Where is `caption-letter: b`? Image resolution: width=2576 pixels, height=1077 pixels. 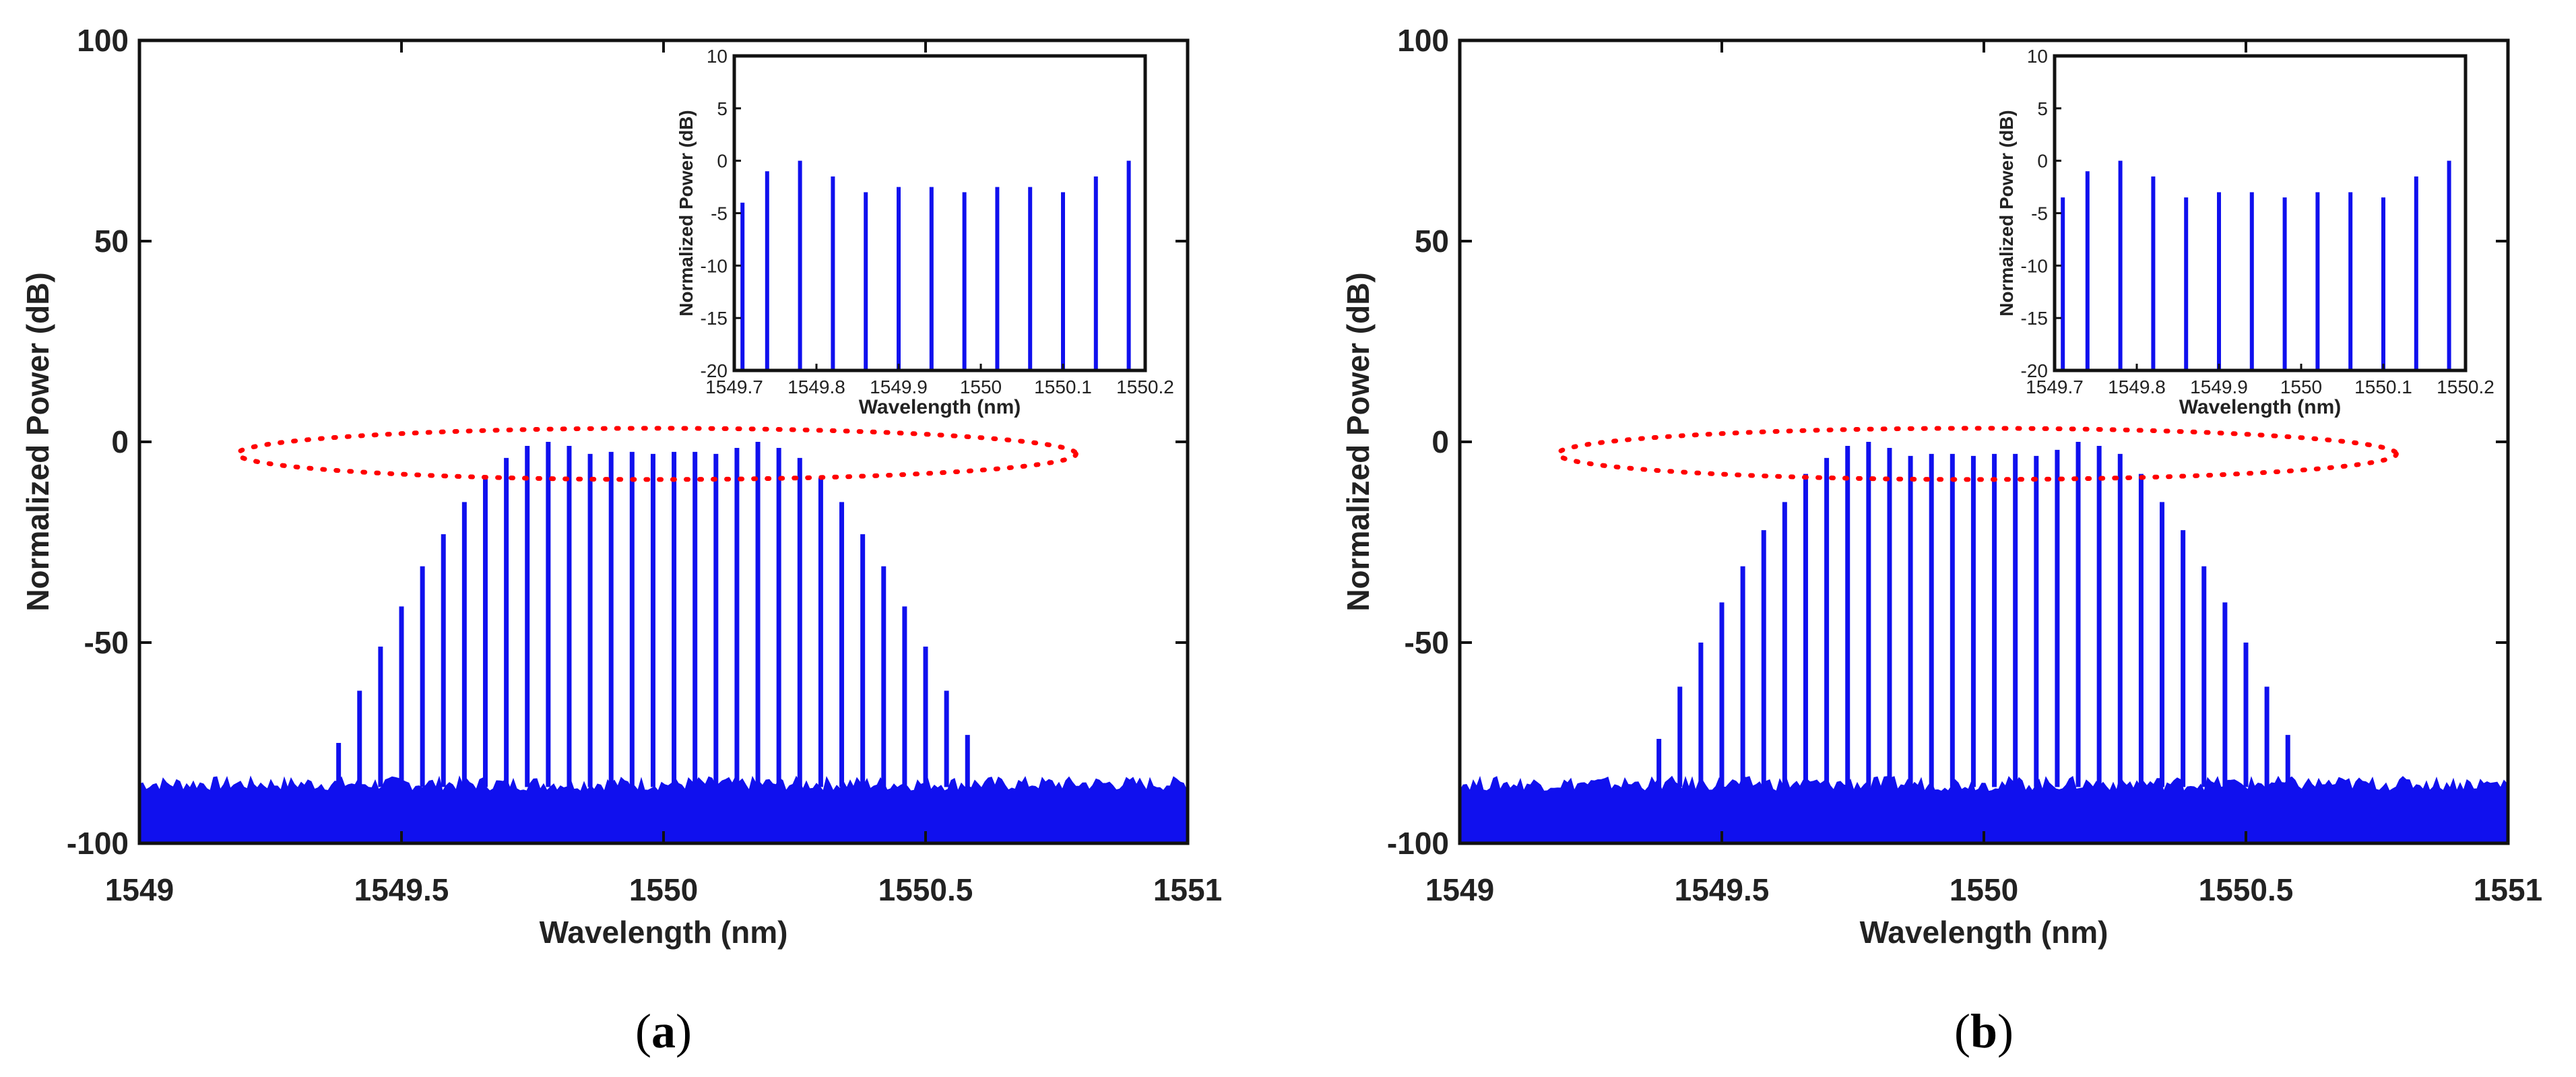 caption-letter: b is located at coordinates (1983, 1031).